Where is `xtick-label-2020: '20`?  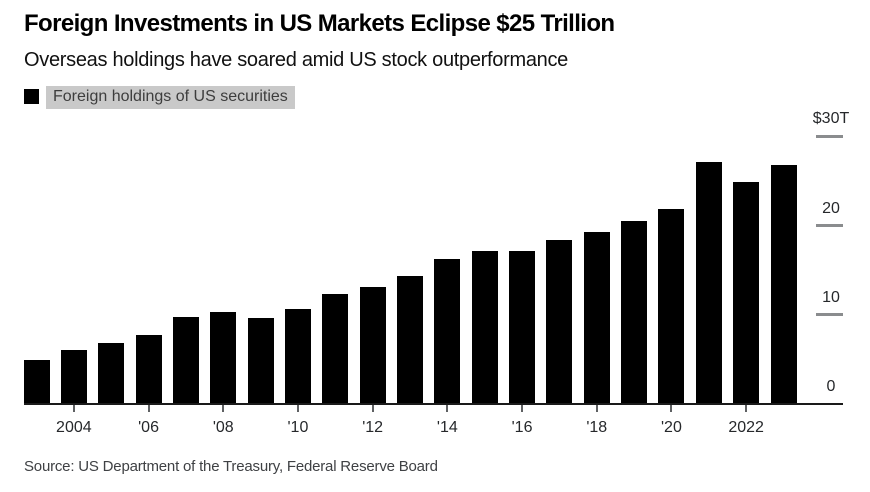 xtick-label-2020: '20 is located at coordinates (671, 427).